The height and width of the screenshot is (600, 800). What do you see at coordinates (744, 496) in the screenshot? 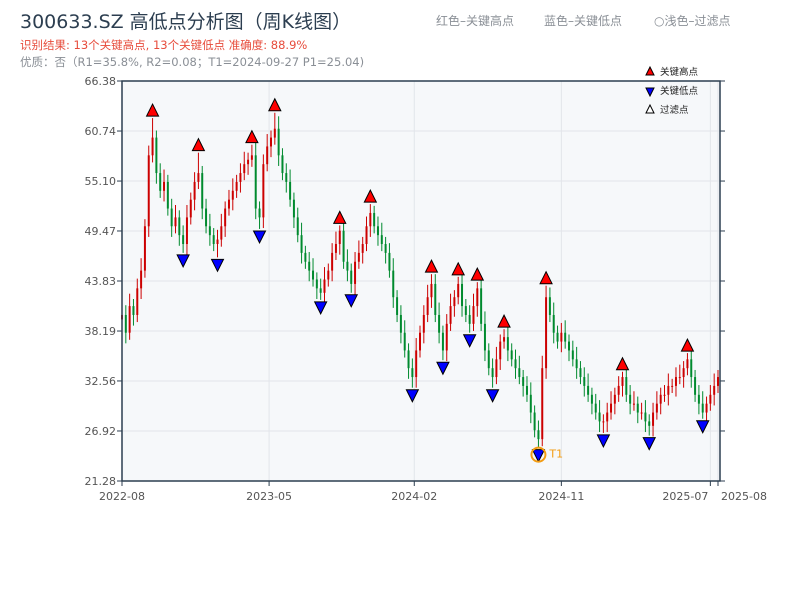
I see `x-tick-label: 2025-08` at bounding box center [744, 496].